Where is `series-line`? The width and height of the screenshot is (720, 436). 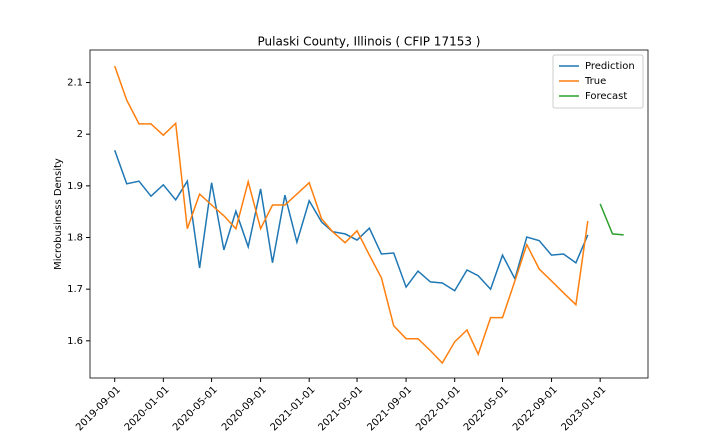 series-line is located at coordinates (611, 219).